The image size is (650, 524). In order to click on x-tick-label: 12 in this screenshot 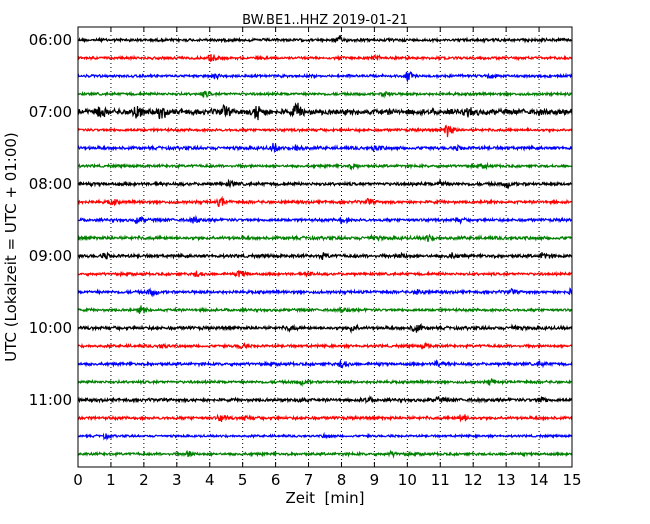, I will do `click(473, 480)`.